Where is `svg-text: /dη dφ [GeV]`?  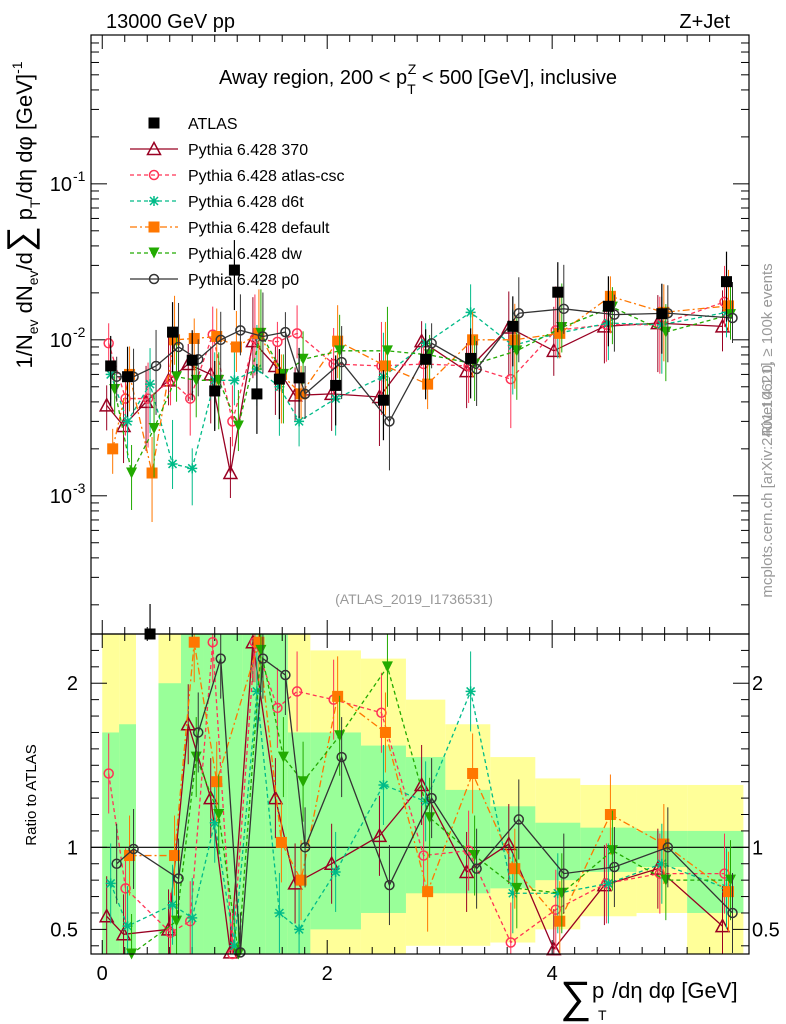
svg-text: /dη dφ [GeV] is located at coordinates (675, 990).